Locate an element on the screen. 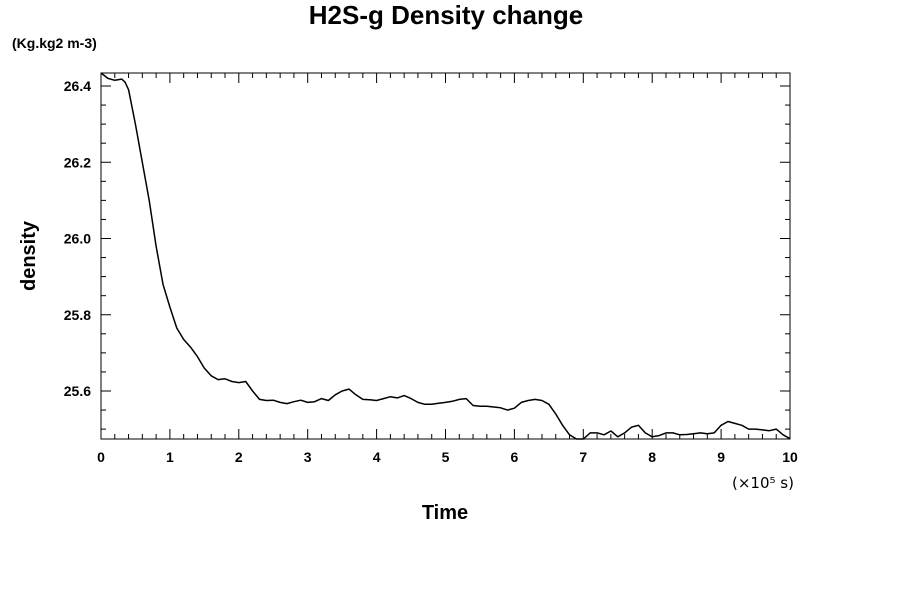 Image resolution: width=900 pixels, height=600 pixels. x-tick-label: 9 is located at coordinates (721, 457).